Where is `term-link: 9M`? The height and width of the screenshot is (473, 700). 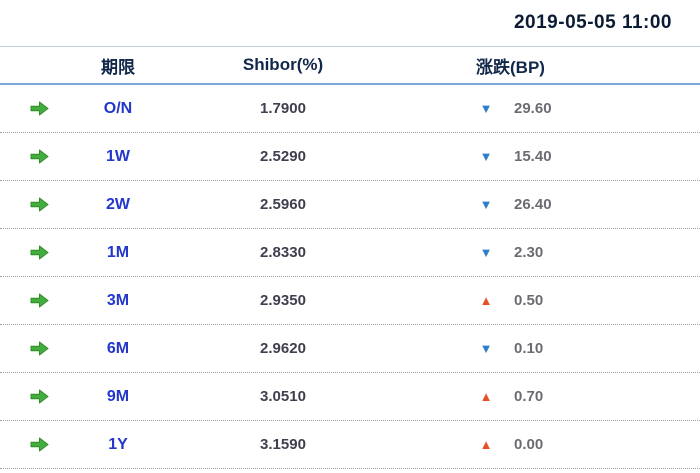 term-link: 9M is located at coordinates (118, 396).